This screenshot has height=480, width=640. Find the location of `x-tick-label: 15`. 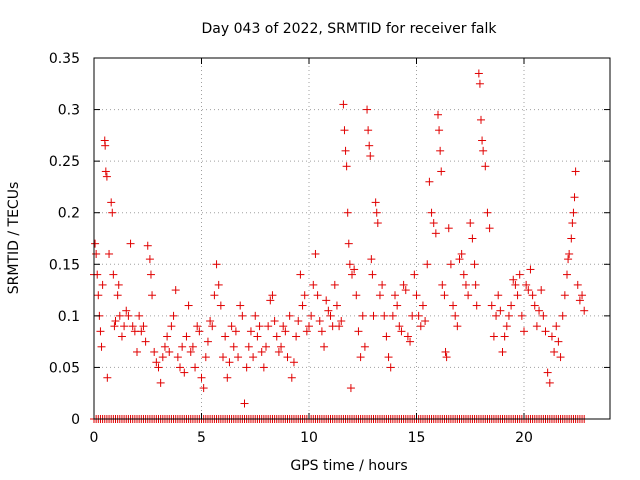

x-tick-label: 15 is located at coordinates (417, 438).